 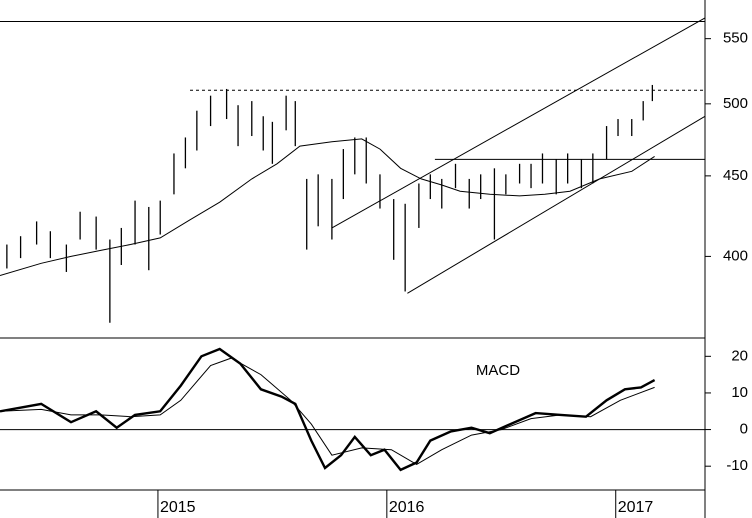 I want to click on x-tick-label: 2015, so click(x=178, y=507).